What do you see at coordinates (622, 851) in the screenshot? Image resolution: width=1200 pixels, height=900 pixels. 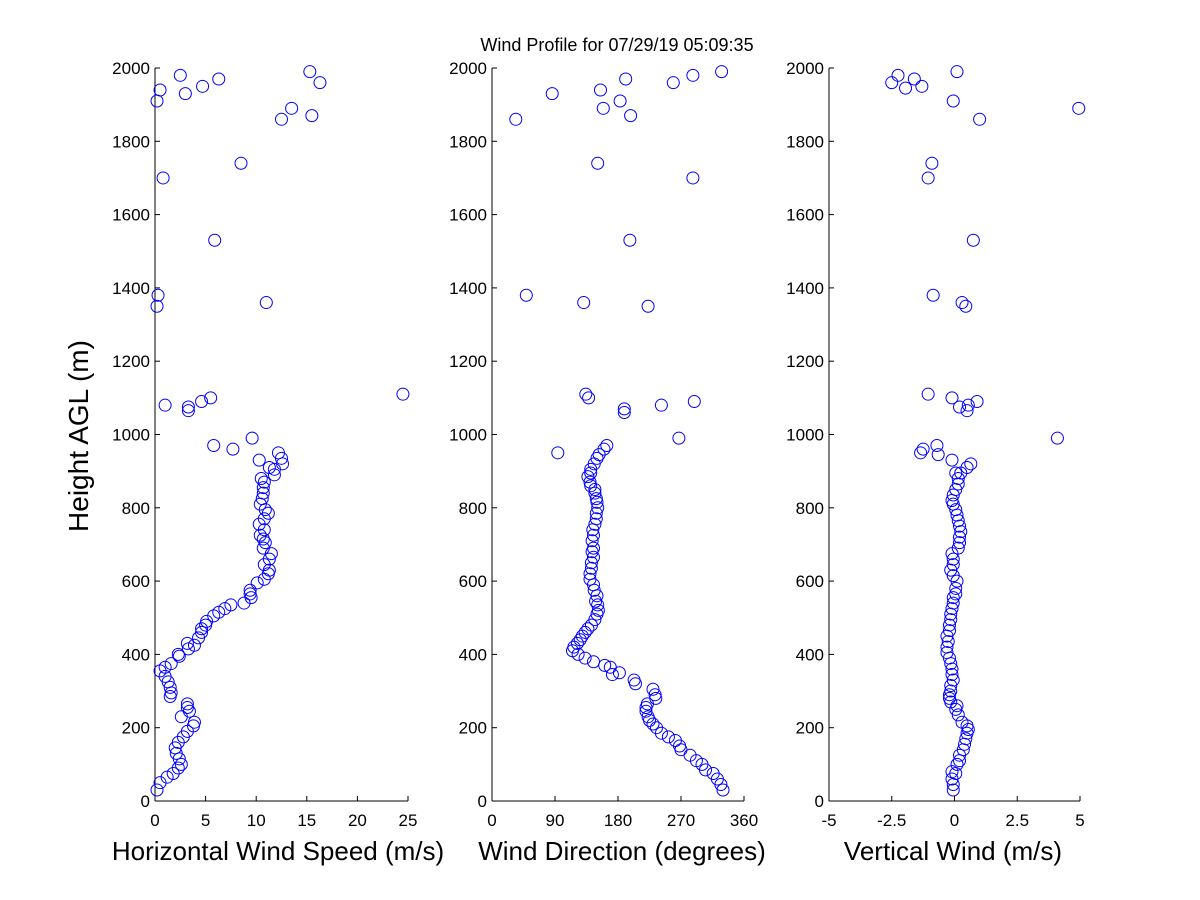 I see `direction-x-axis-label: Wind Direction (degrees)` at bounding box center [622, 851].